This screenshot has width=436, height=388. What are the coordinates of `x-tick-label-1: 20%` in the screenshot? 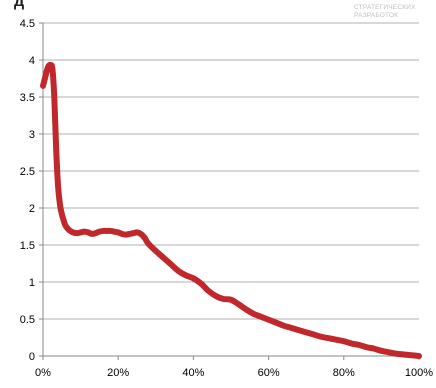 It's located at (118, 373).